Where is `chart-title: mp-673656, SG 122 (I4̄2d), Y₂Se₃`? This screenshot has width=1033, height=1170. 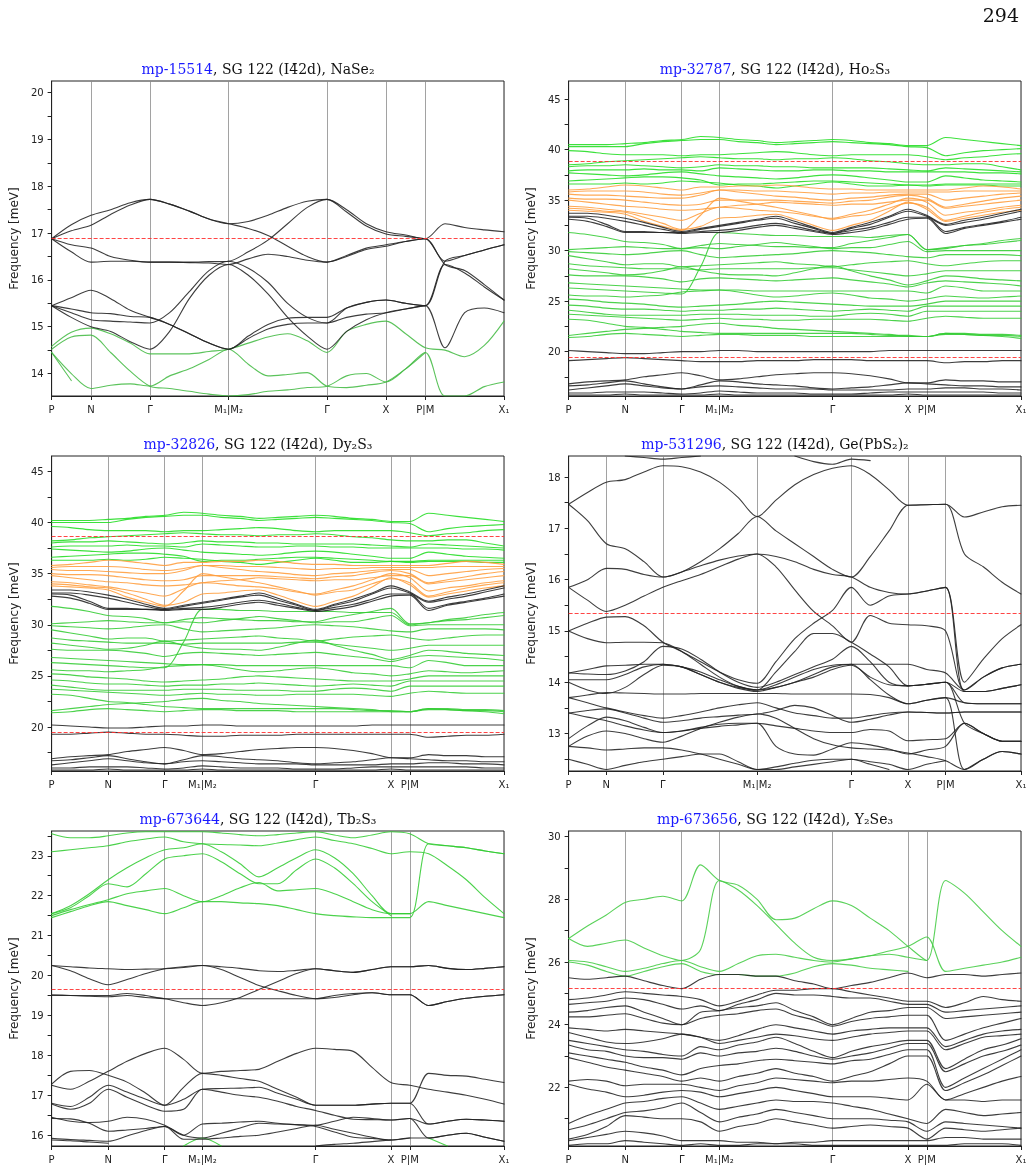
chart-title: mp-673656, SG 122 (I4̄2d), Y₂Se₃ is located at coordinates (775, 819).